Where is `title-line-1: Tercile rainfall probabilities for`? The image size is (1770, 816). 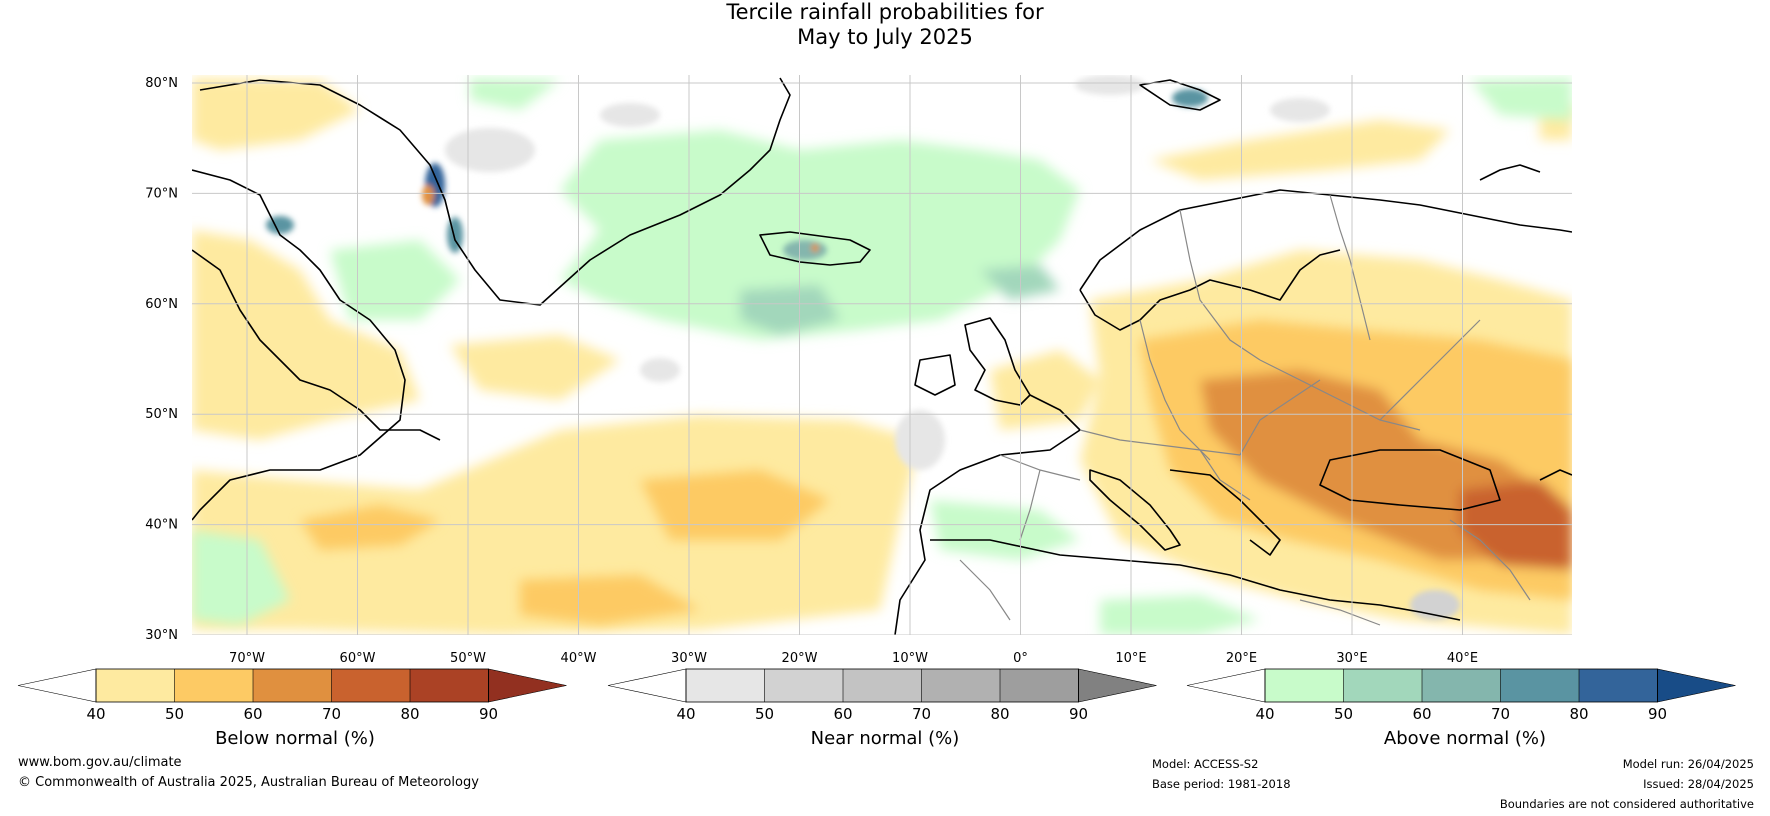 title-line-1: Tercile rainfall probabilities for is located at coordinates (885, 12).